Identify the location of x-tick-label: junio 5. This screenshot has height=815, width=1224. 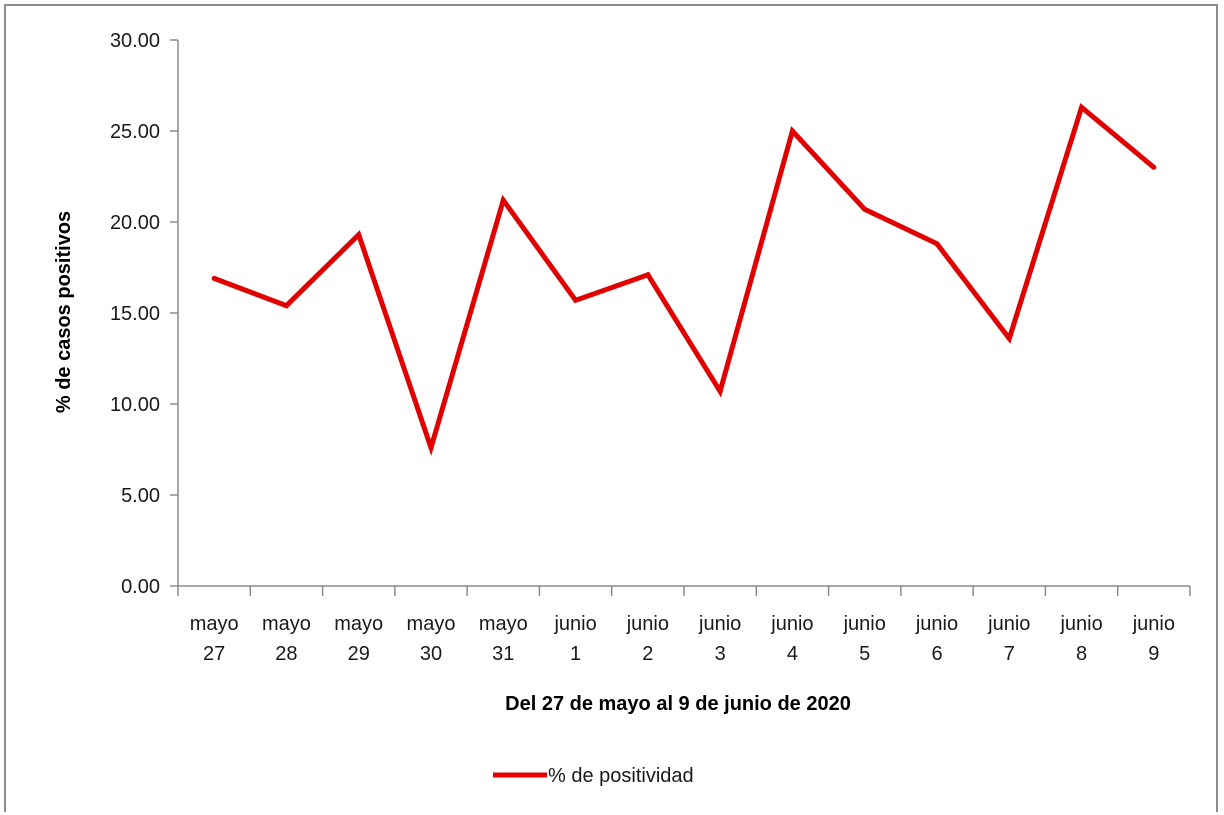
(864, 639).